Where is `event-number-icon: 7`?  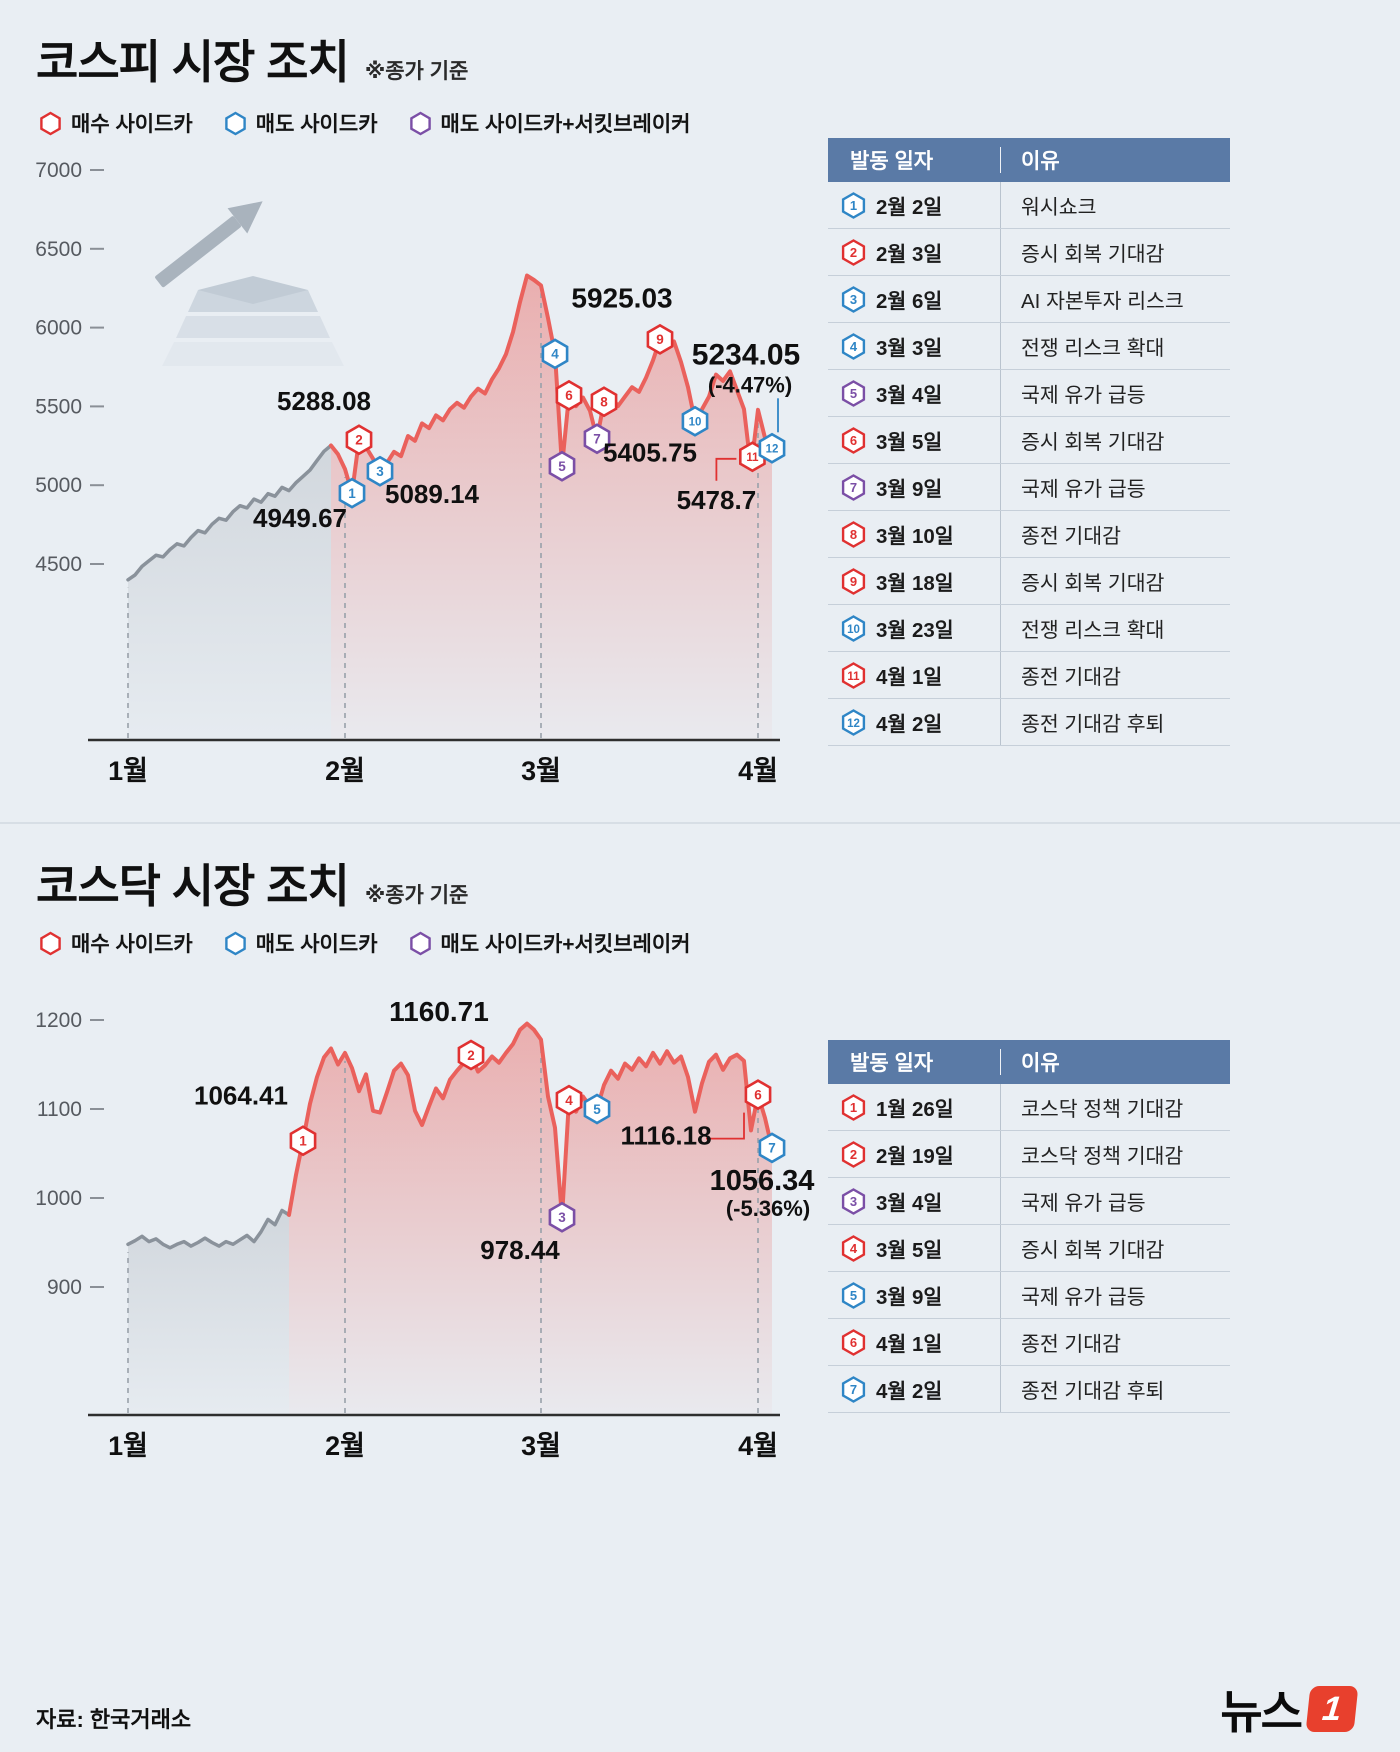
event-number-icon: 7 is located at coordinates (853, 1389).